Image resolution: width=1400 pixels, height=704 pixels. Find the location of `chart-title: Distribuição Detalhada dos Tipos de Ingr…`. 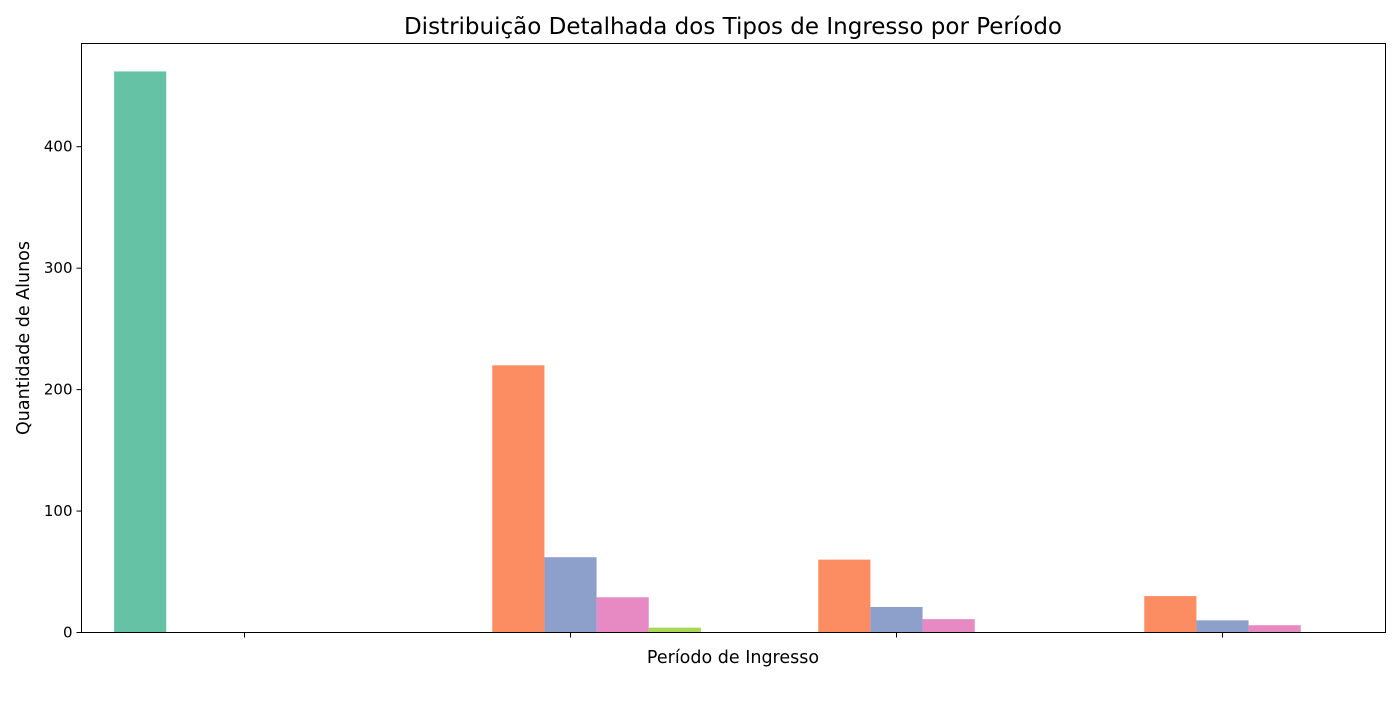

chart-title: Distribuição Detalhada dos Tipos de Ingr… is located at coordinates (733, 27).